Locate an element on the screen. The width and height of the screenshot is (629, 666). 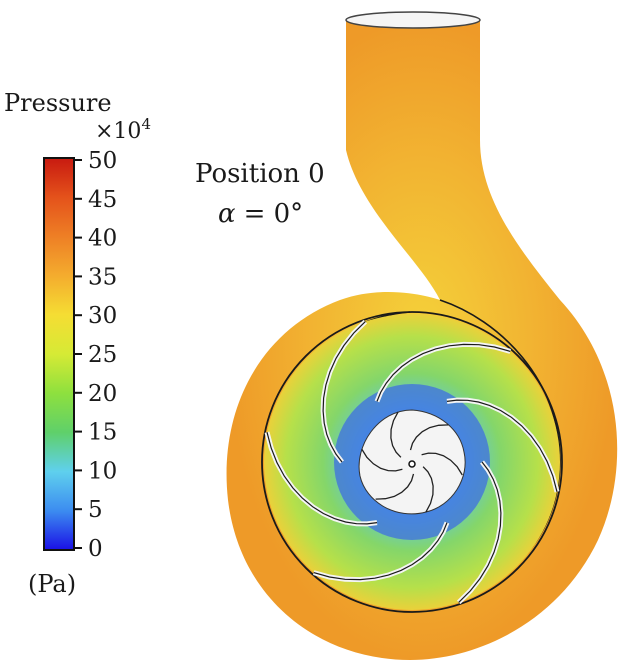
legend-unit: (Pa) is located at coordinates (52, 584).